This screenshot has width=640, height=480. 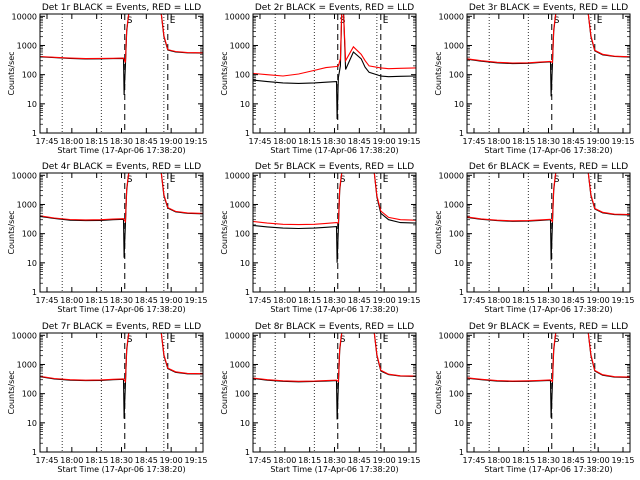 What do you see at coordinates (548, 8) in the screenshot?
I see `panel-title: Det 3r BLACK = Events, RED = LLD` at bounding box center [548, 8].